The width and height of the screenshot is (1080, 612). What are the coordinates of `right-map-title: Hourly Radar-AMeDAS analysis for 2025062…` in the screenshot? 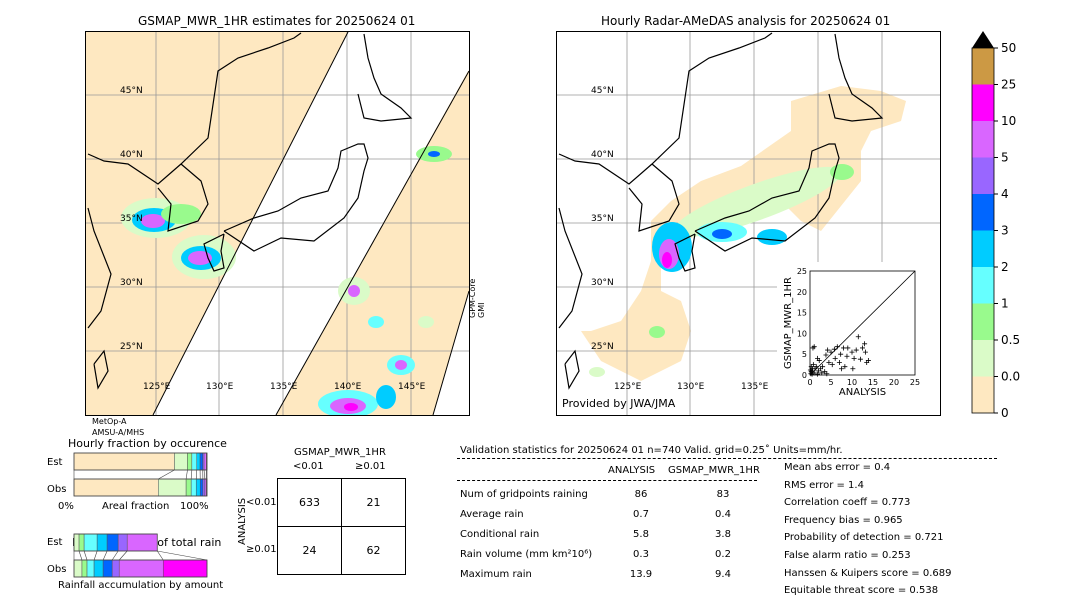 It's located at (746, 21).